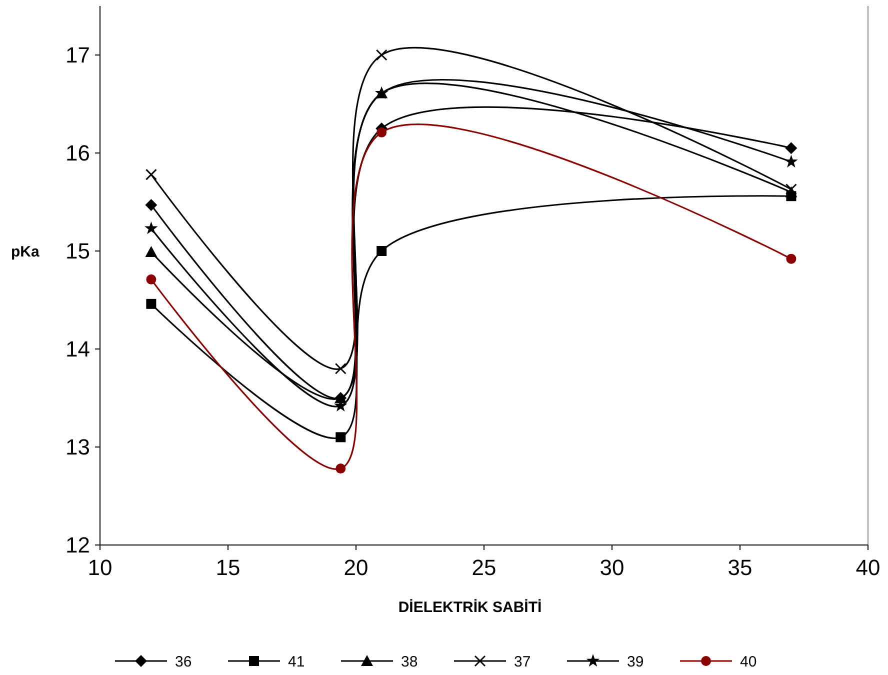 The image size is (888, 675). What do you see at coordinates (183, 661) in the screenshot?
I see `legend-label: 36` at bounding box center [183, 661].